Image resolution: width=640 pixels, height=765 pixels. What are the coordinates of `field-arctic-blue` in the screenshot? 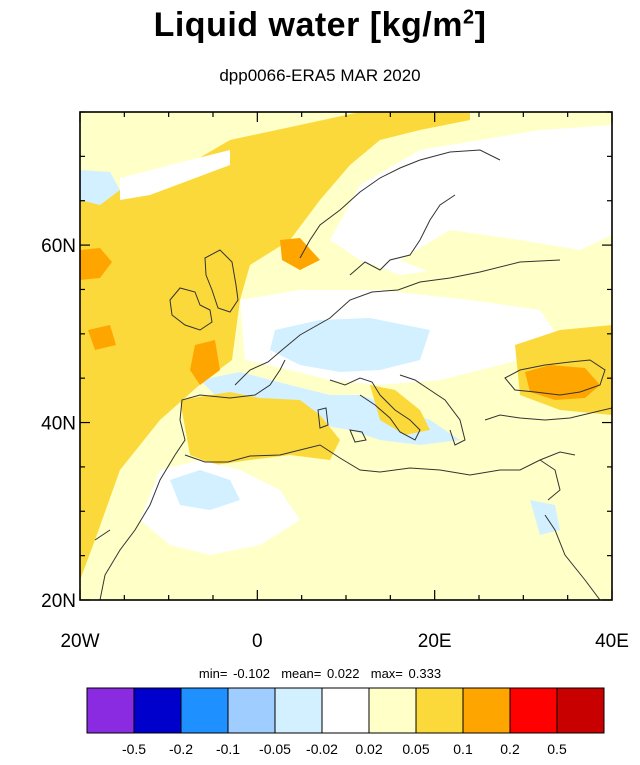 It's located at (100, 187).